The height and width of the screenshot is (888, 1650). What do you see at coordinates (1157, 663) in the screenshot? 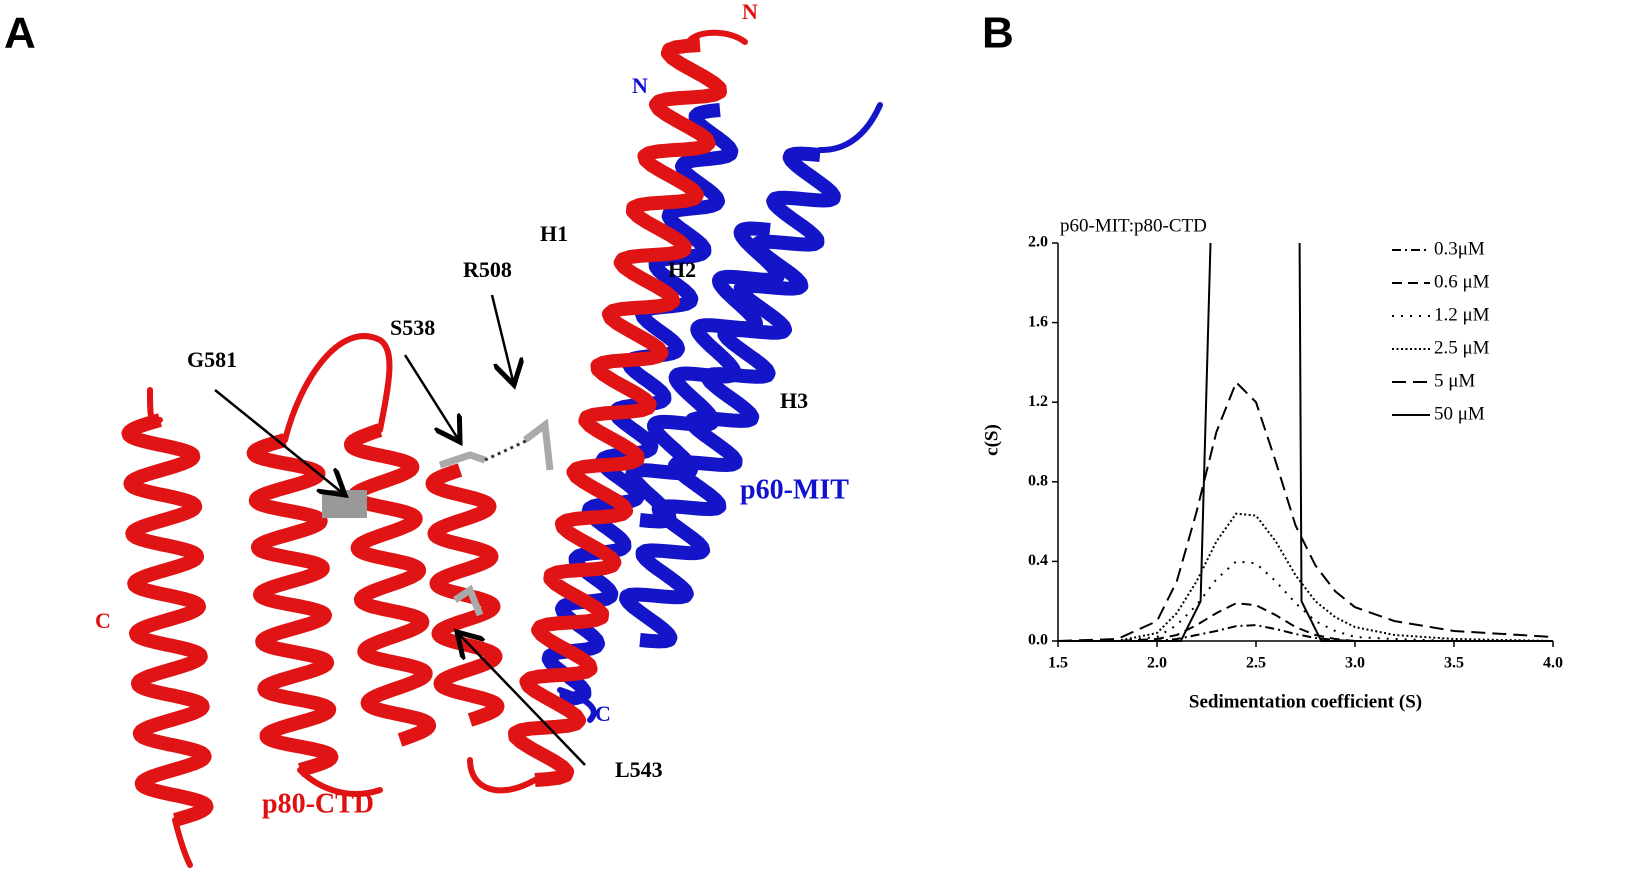
I see `x-tick-label: 2.0` at bounding box center [1157, 663].